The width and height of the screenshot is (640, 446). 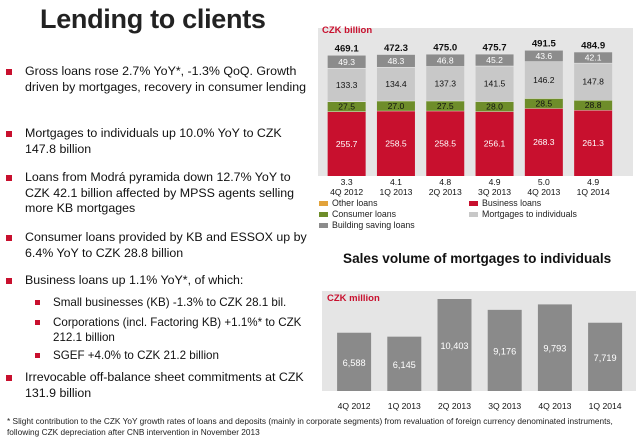 I want to click on sales-value-label: 6,145, so click(x=404, y=365).